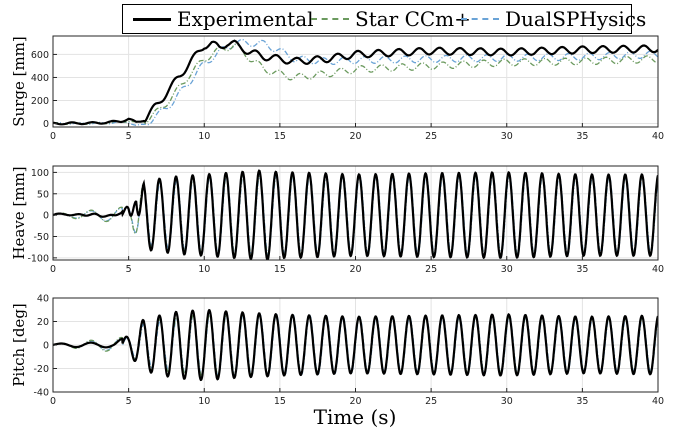 The image size is (686, 432). What do you see at coordinates (129, 401) in the screenshot?
I see `pitch-xtick-label-1: 5` at bounding box center [129, 401].